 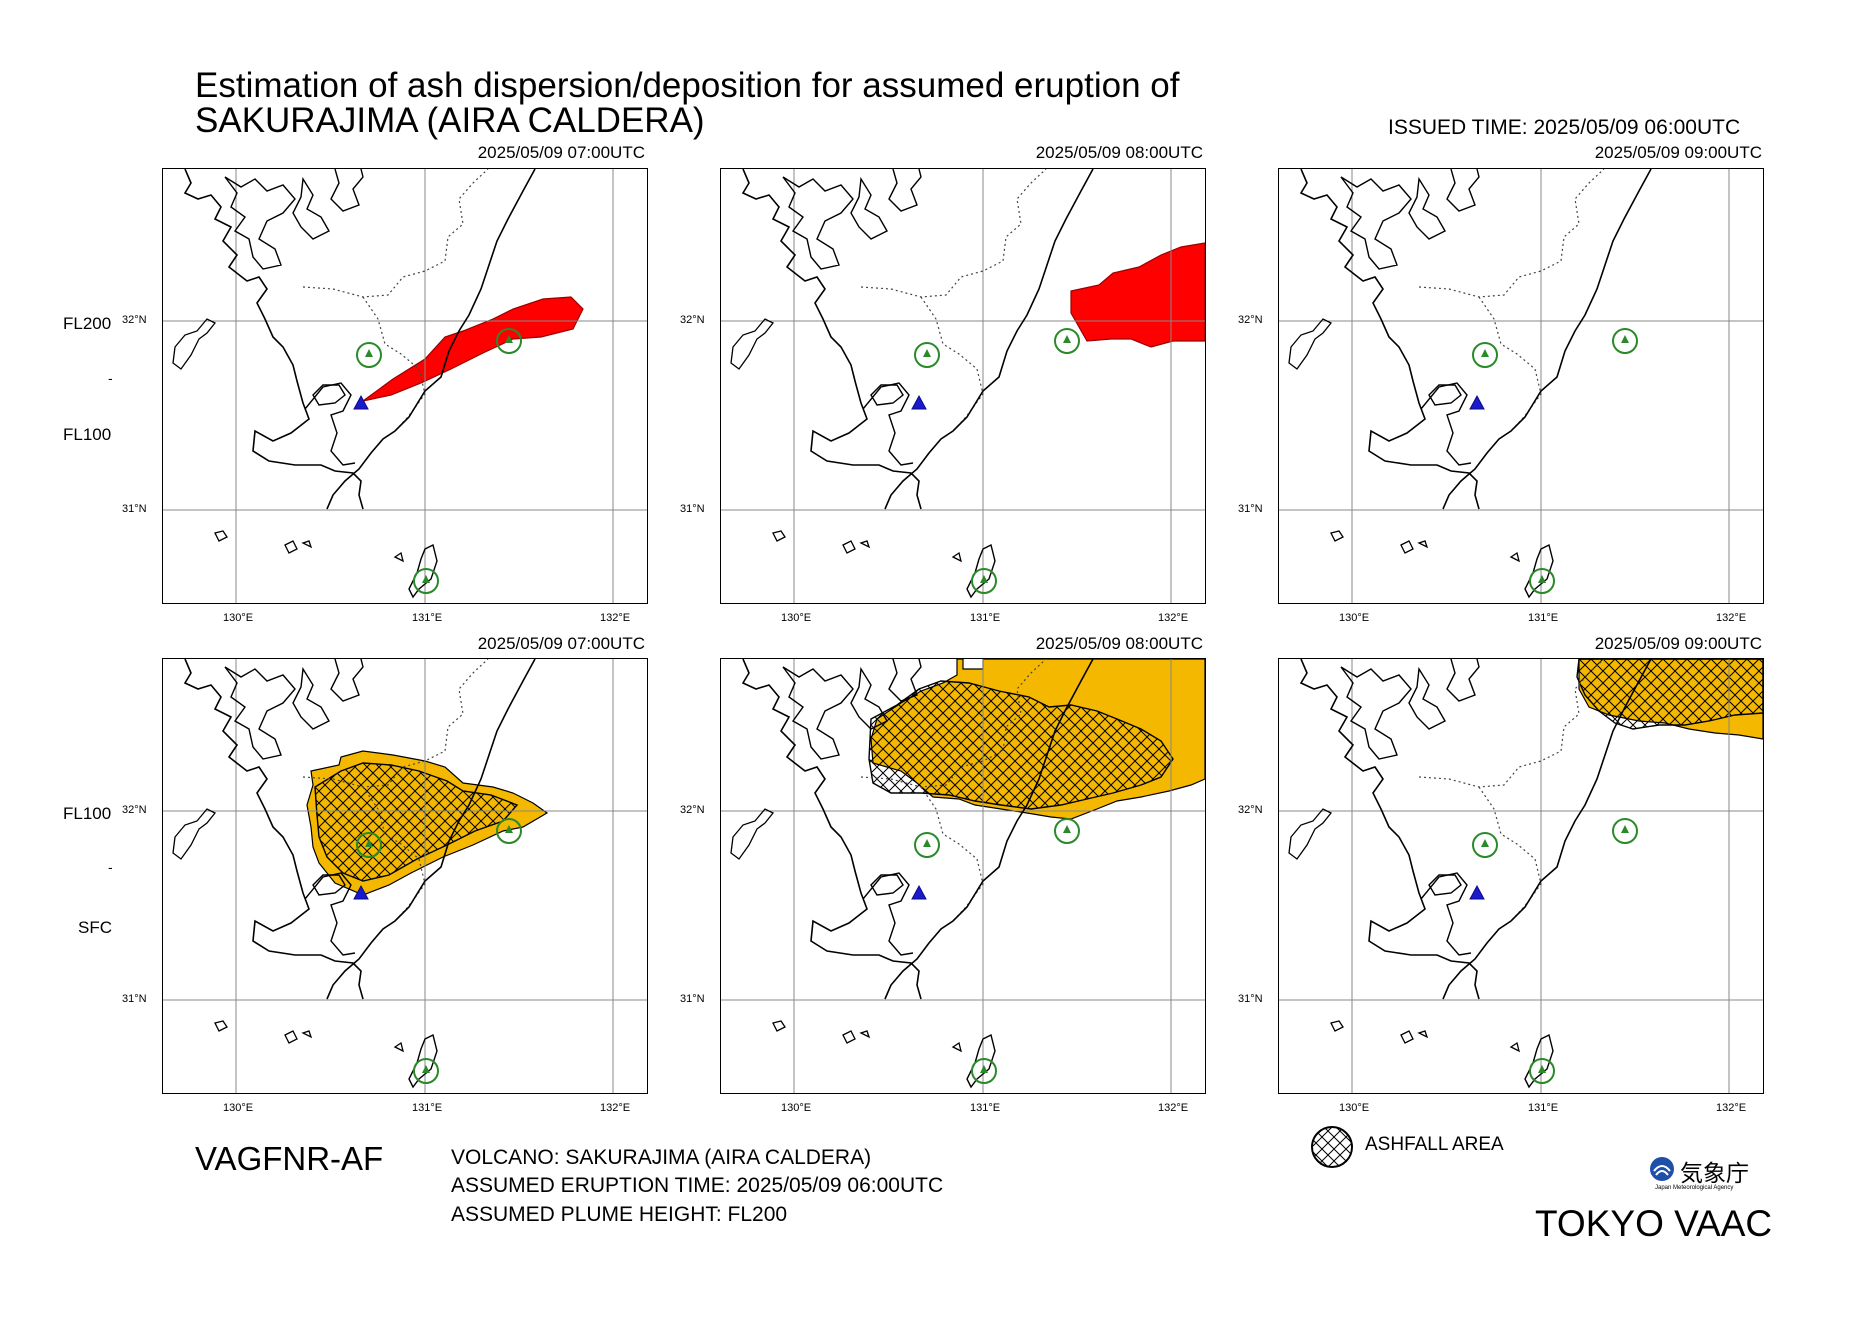 I want to click on panel-time-upper-3: 2025/05/09 09:00UTC, so click(x=1678, y=152).